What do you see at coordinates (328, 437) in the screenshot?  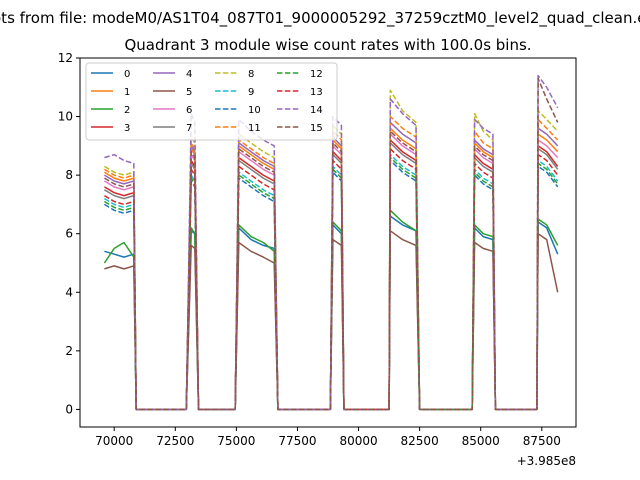 I see `x-axis-ticks: 70000 72500 75000 77500 80000 82500 85000 87500` at bounding box center [328, 437].